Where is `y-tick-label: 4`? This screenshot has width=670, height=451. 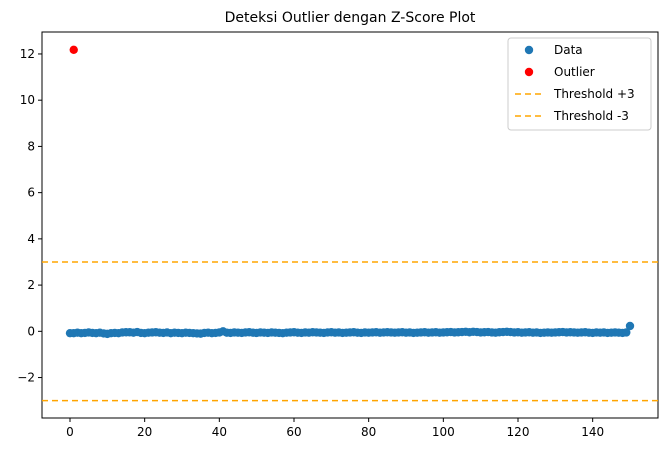
y-tick-label: 4 is located at coordinates (31, 239).